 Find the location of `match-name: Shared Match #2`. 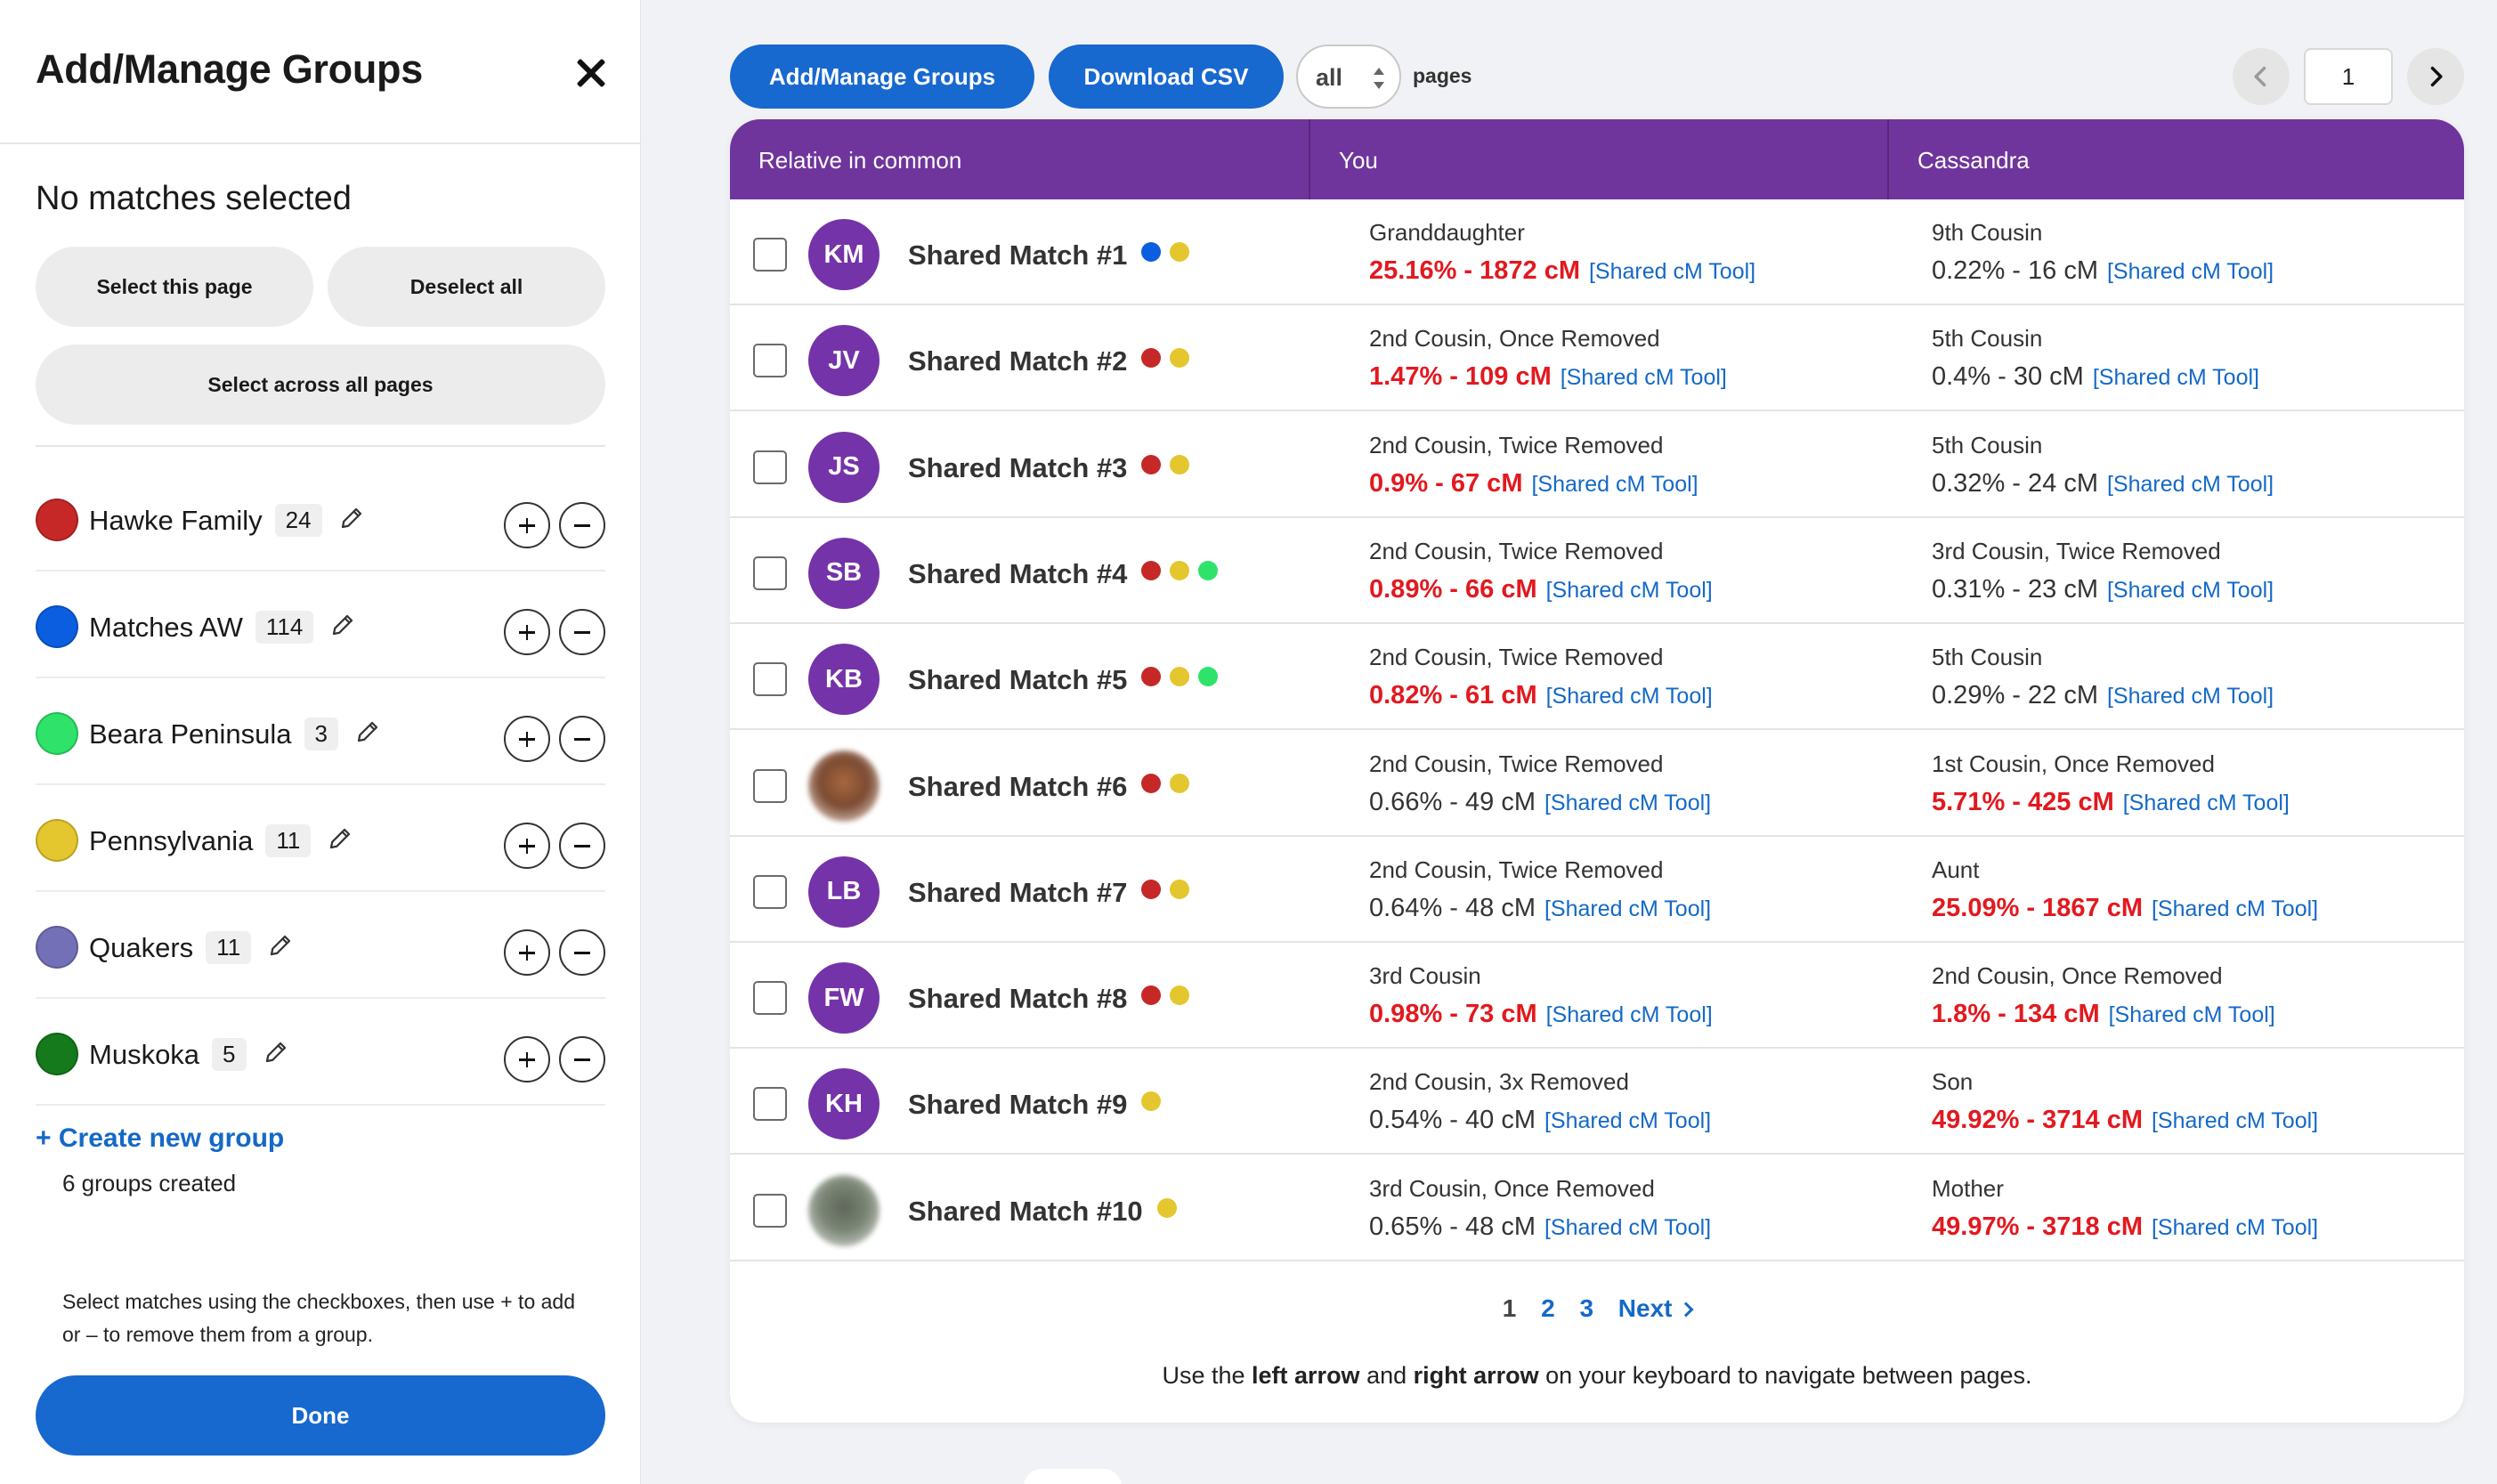

match-name: Shared Match #2 is located at coordinates (1049, 360).